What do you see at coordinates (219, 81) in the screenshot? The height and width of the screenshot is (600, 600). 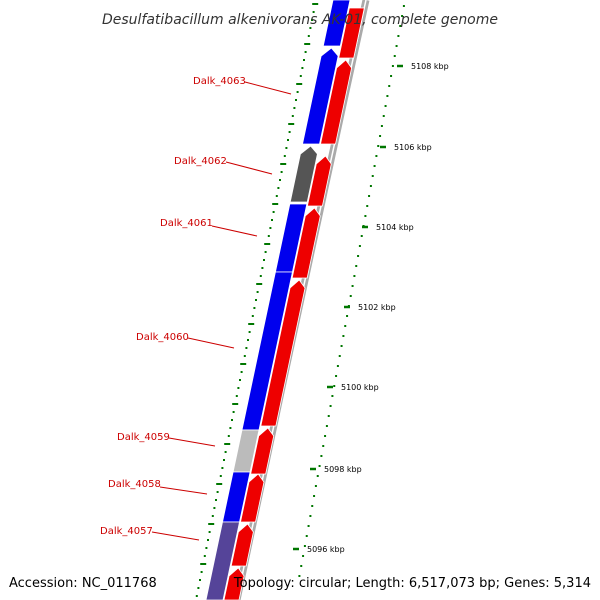 I see `gene-label: Dalk_4063` at bounding box center [219, 81].